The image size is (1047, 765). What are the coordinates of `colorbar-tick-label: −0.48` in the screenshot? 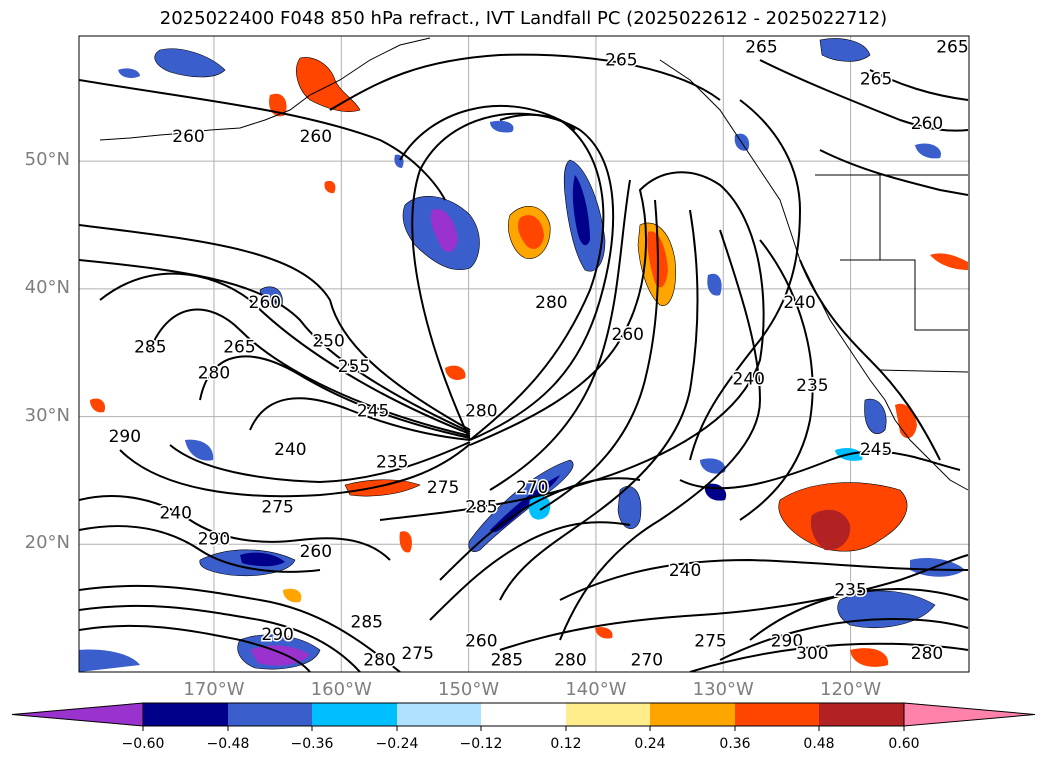 It's located at (228, 744).